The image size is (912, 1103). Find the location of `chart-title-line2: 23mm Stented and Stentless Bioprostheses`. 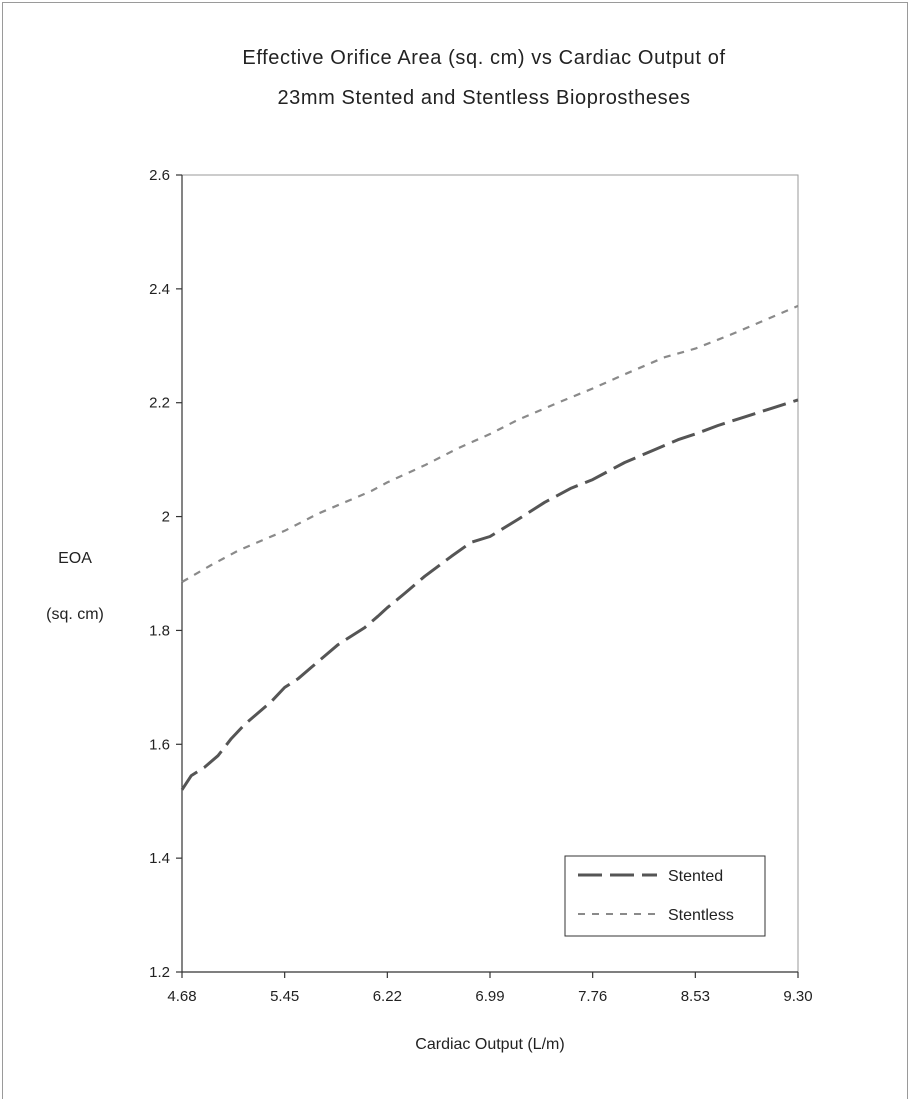

chart-title-line2: 23mm Stented and Stentless Bioprostheses is located at coordinates (483, 98).